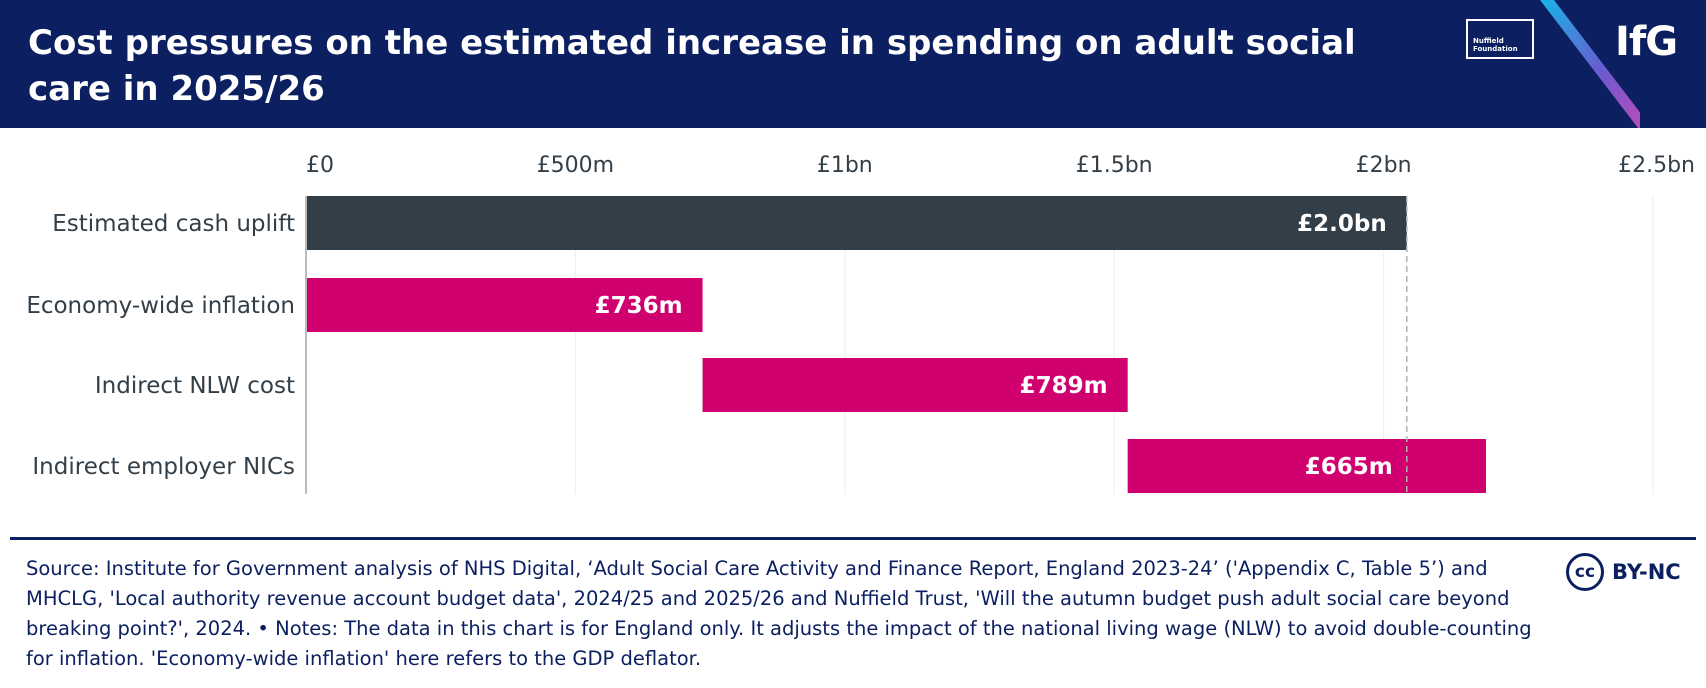 This screenshot has height=688, width=1706. I want to click on creative-commons-icon: cc, so click(1585, 572).